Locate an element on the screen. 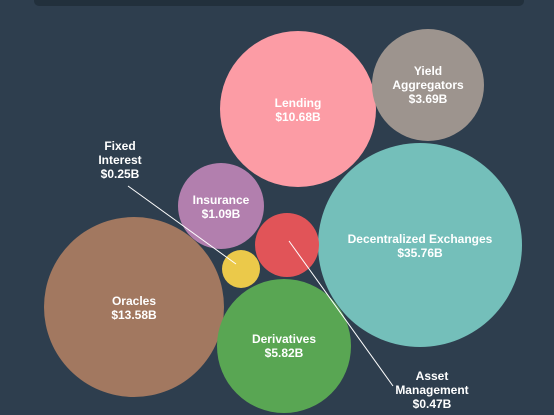 This screenshot has width=554, height=415. bubble-fixed-interest is located at coordinates (241, 269).